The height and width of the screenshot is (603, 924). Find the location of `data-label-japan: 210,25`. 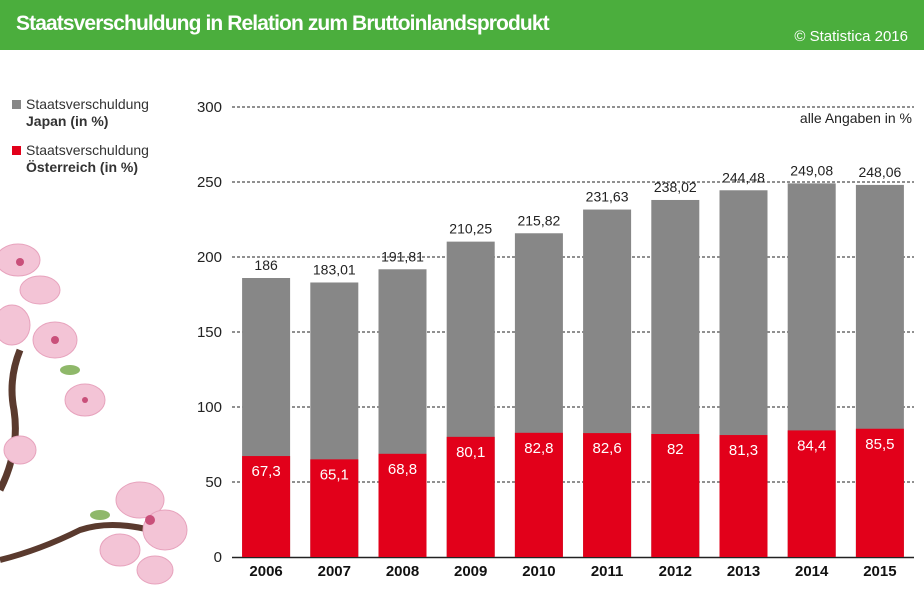

data-label-japan: 210,25 is located at coordinates (470, 229).